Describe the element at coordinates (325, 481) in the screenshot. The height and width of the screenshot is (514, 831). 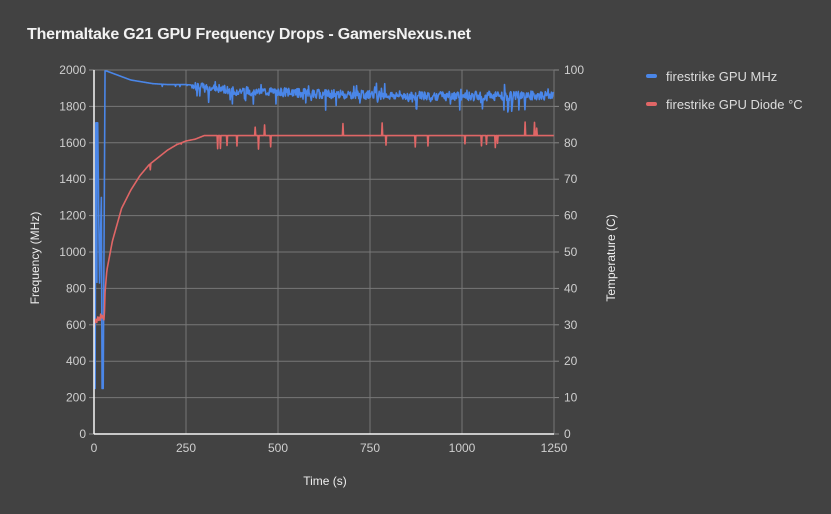
I see `x-axis-label: Time (s)` at that location.